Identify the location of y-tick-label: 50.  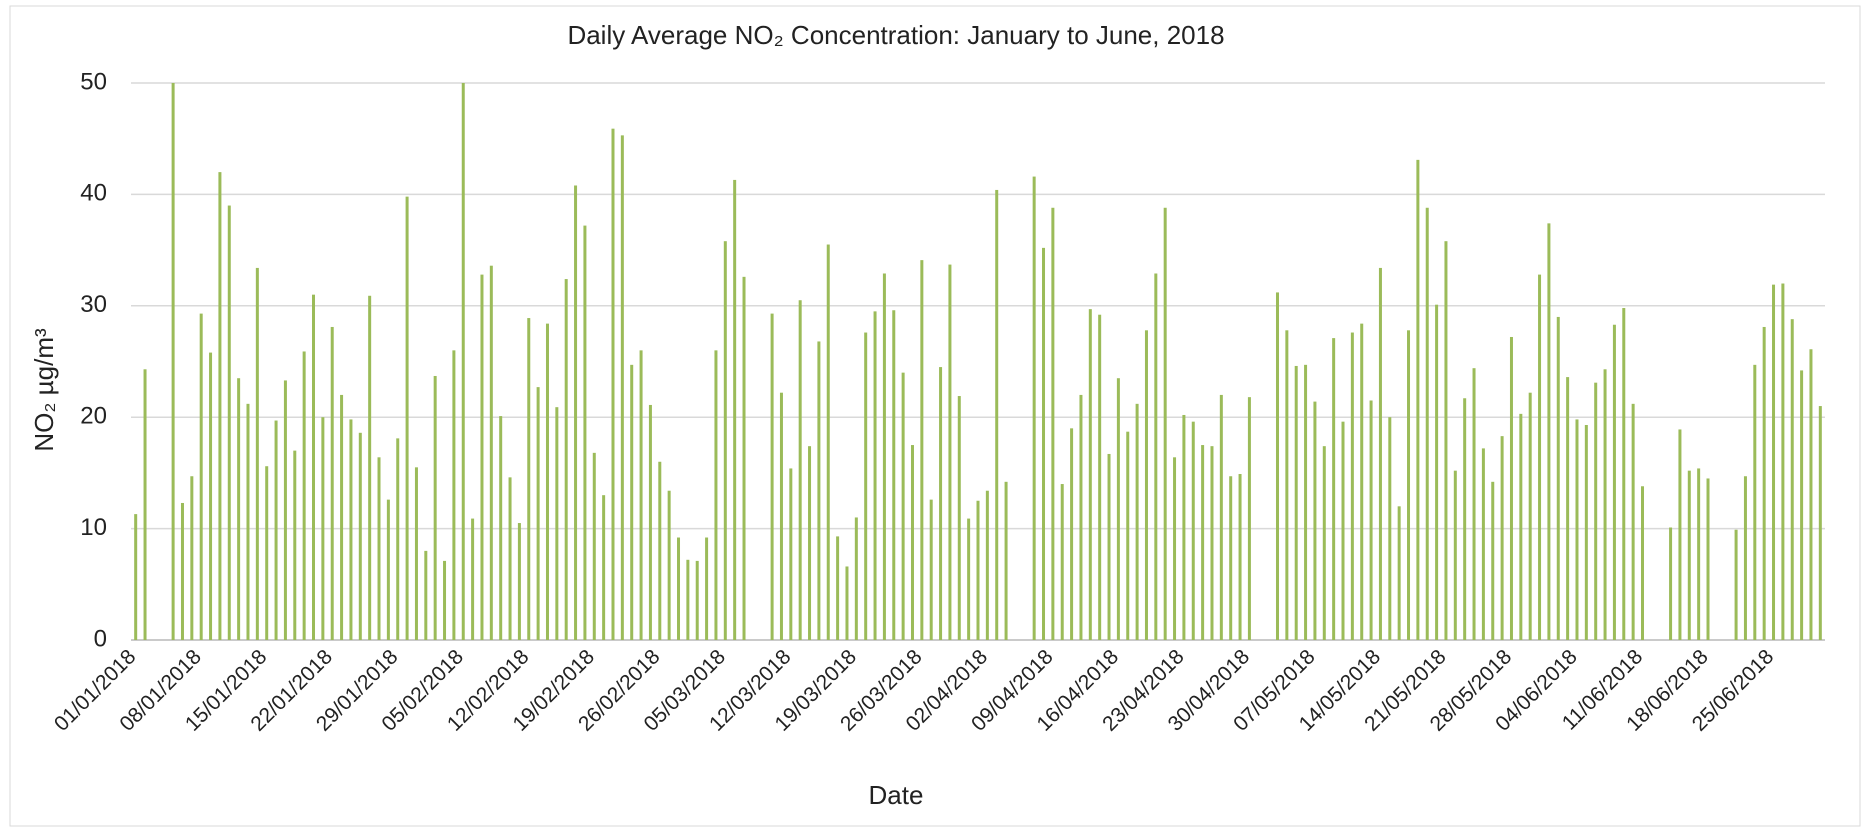
(93, 81).